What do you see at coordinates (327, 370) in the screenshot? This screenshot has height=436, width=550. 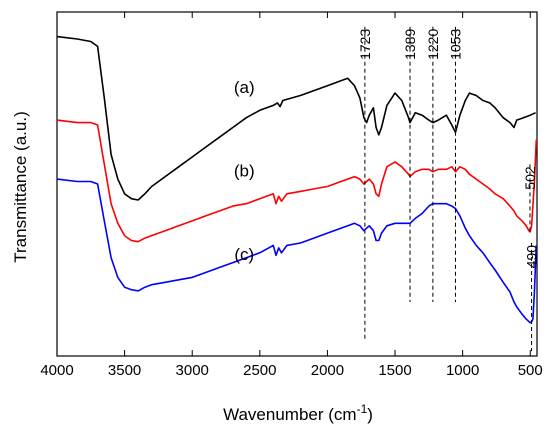 I see `x-tick-label-2000: 2000` at bounding box center [327, 370].